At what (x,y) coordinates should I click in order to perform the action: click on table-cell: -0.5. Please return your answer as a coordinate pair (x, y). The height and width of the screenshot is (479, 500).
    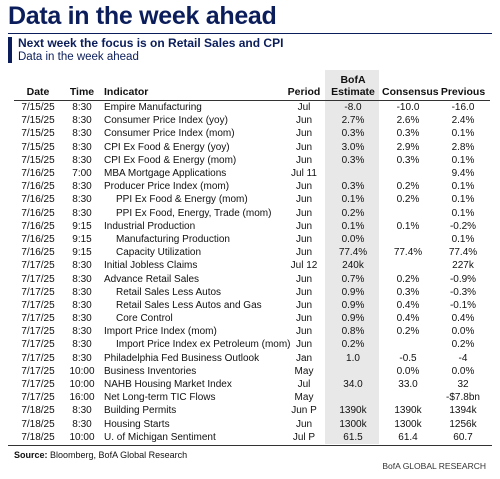
    Looking at the image, I should click on (408, 358).